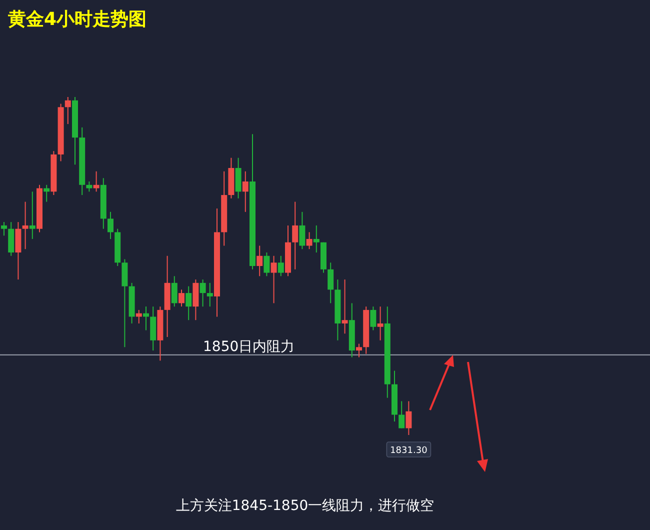  I want to click on ref-line-label: 1850日内阻力, so click(249, 346).